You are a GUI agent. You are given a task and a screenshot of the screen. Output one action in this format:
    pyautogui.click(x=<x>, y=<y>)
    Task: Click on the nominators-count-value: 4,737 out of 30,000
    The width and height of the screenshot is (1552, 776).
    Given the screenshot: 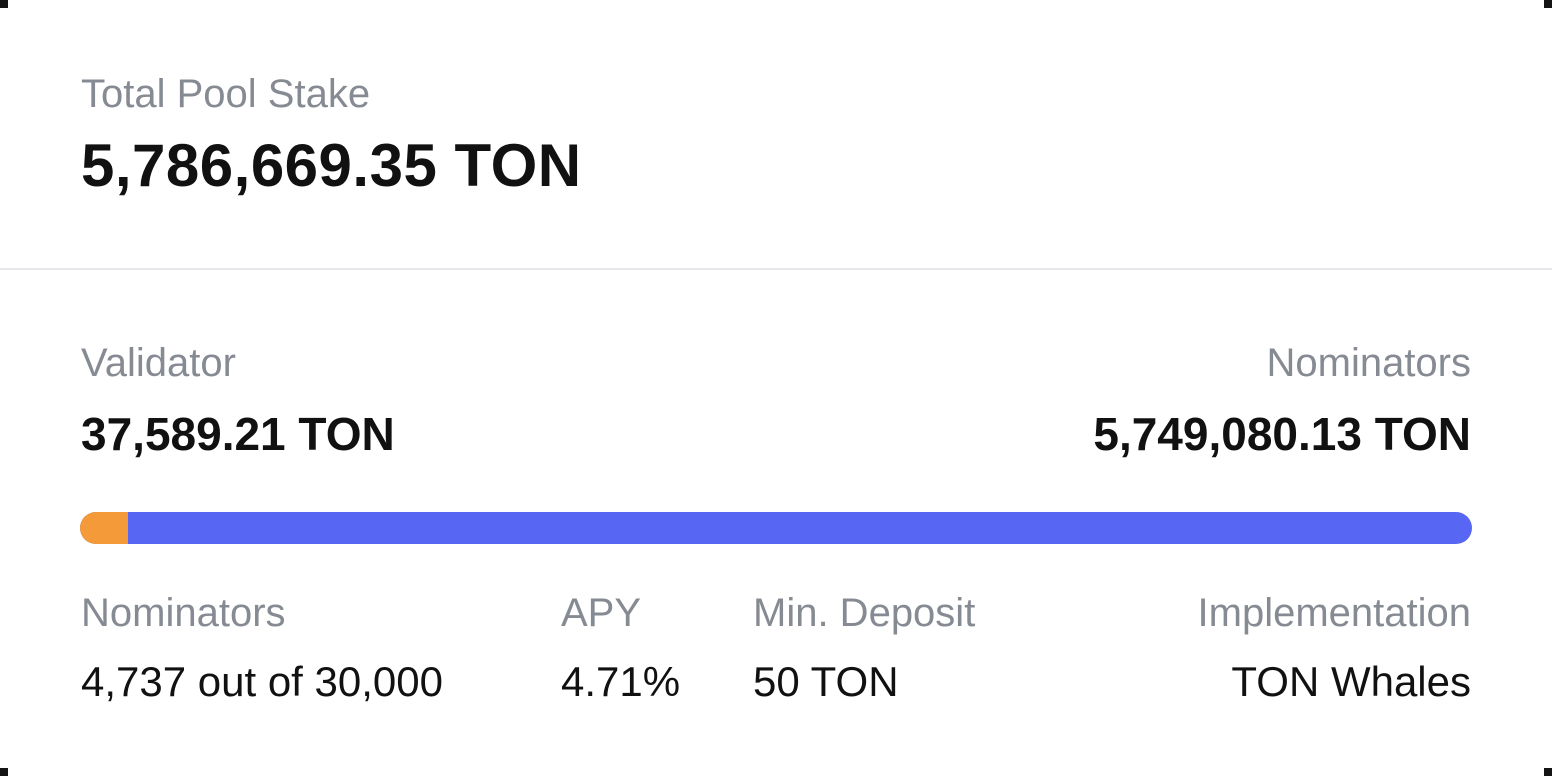 What is the action you would take?
    pyautogui.click(x=262, y=681)
    